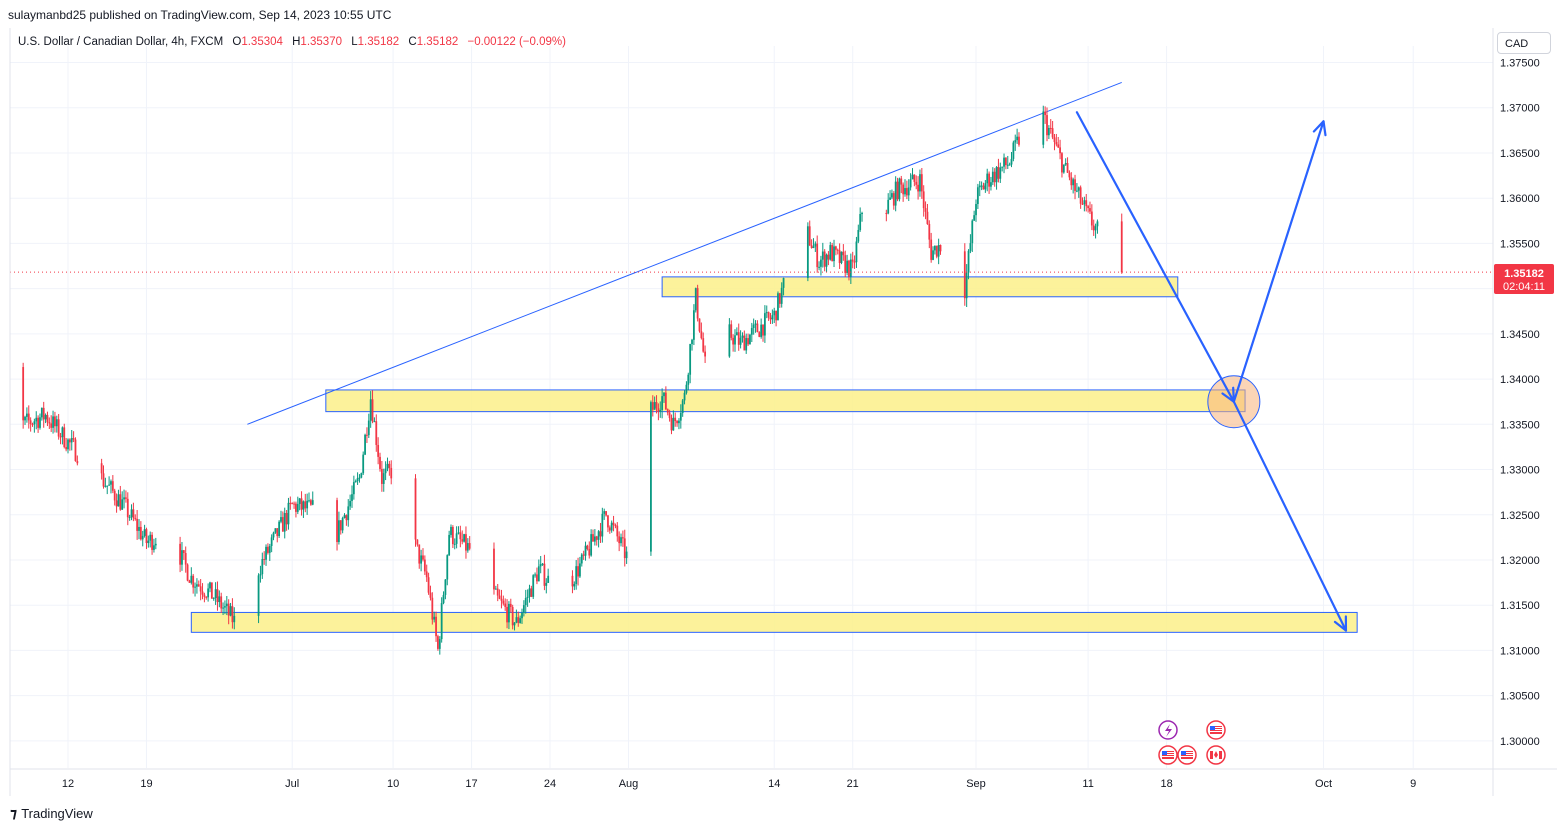  Describe the element at coordinates (1524, 279) in the screenshot. I see `price-tag-bg` at that location.